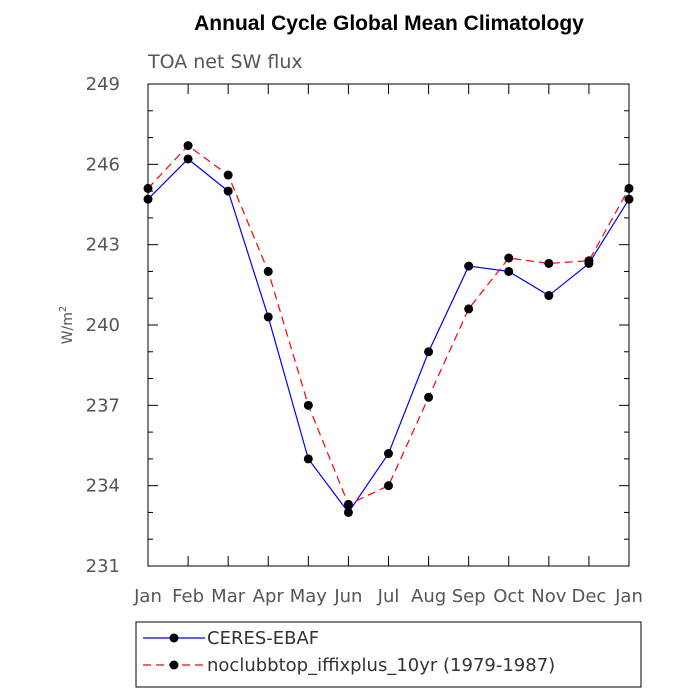  What do you see at coordinates (103, 245) in the screenshot?
I see `y-tick-label: 243` at bounding box center [103, 245].